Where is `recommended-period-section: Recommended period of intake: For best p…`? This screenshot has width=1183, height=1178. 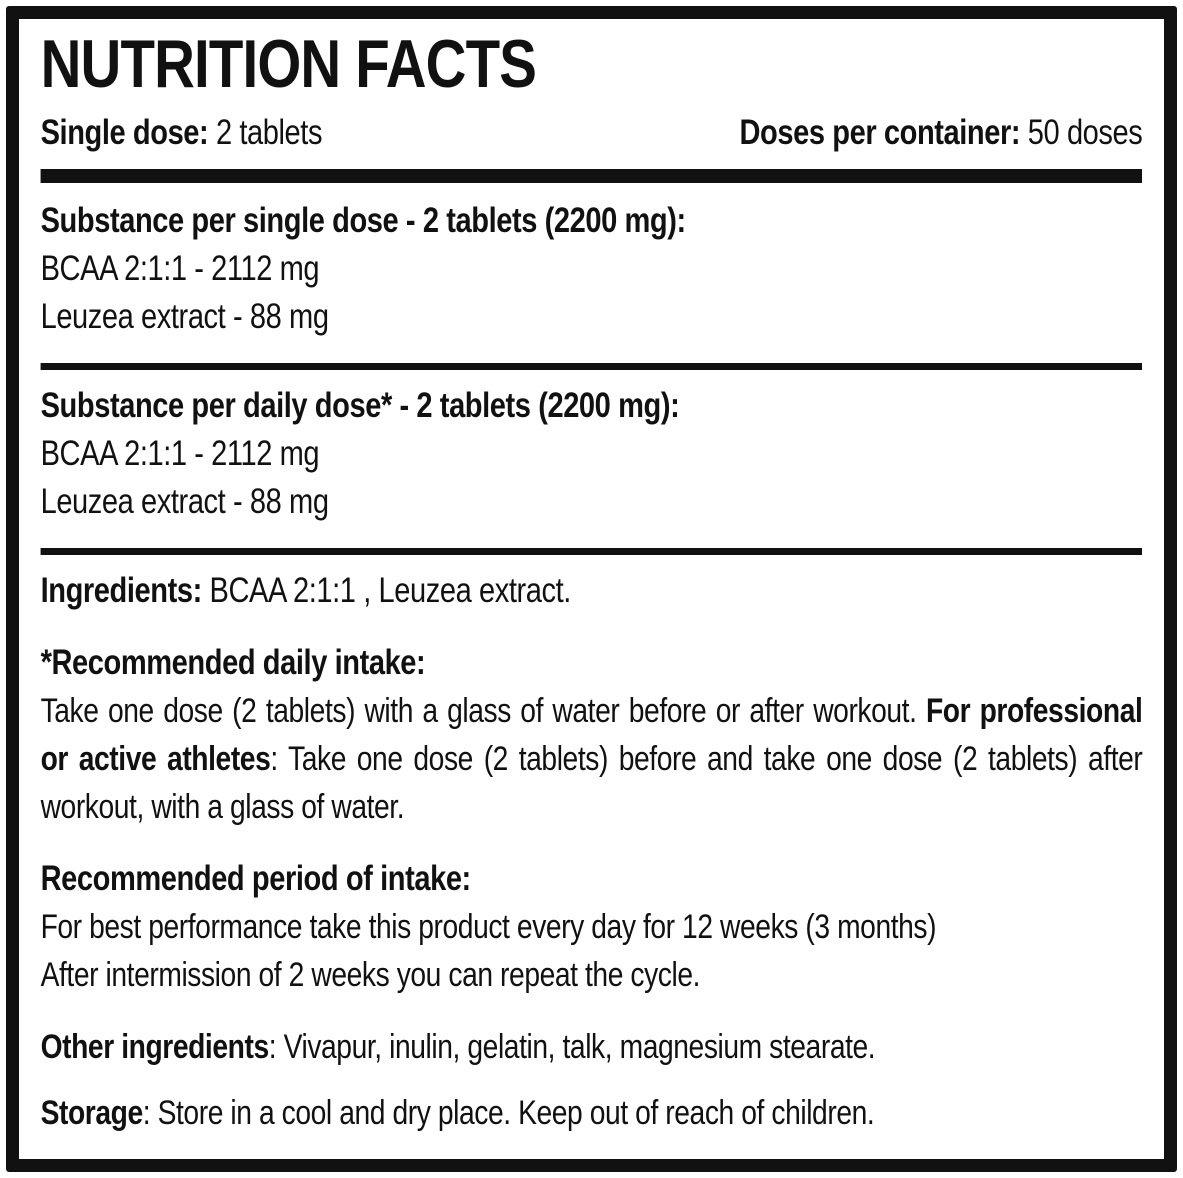 recommended-period-section: Recommended period of intake: For best p… is located at coordinates (592, 927).